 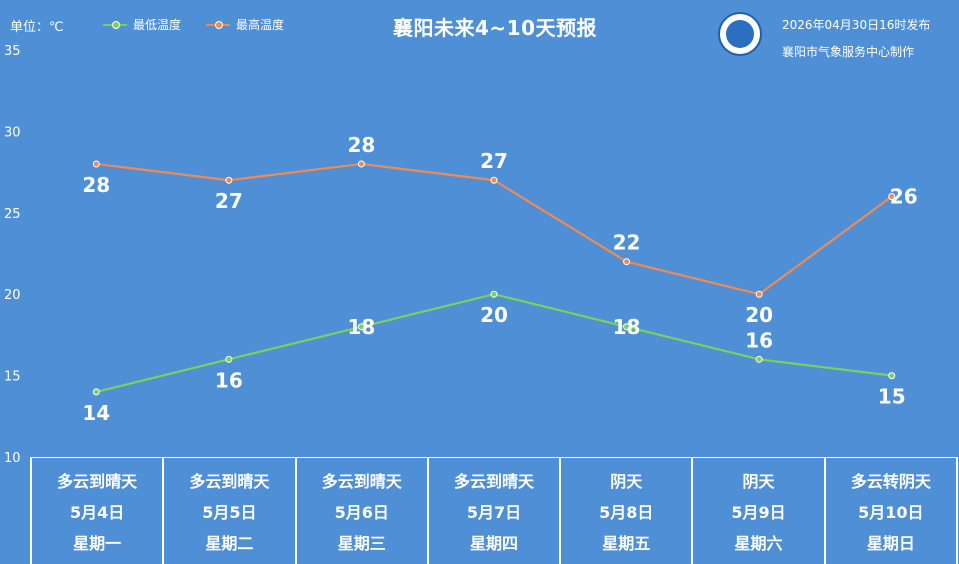 I want to click on day-date: 5月5日, so click(x=229, y=512).